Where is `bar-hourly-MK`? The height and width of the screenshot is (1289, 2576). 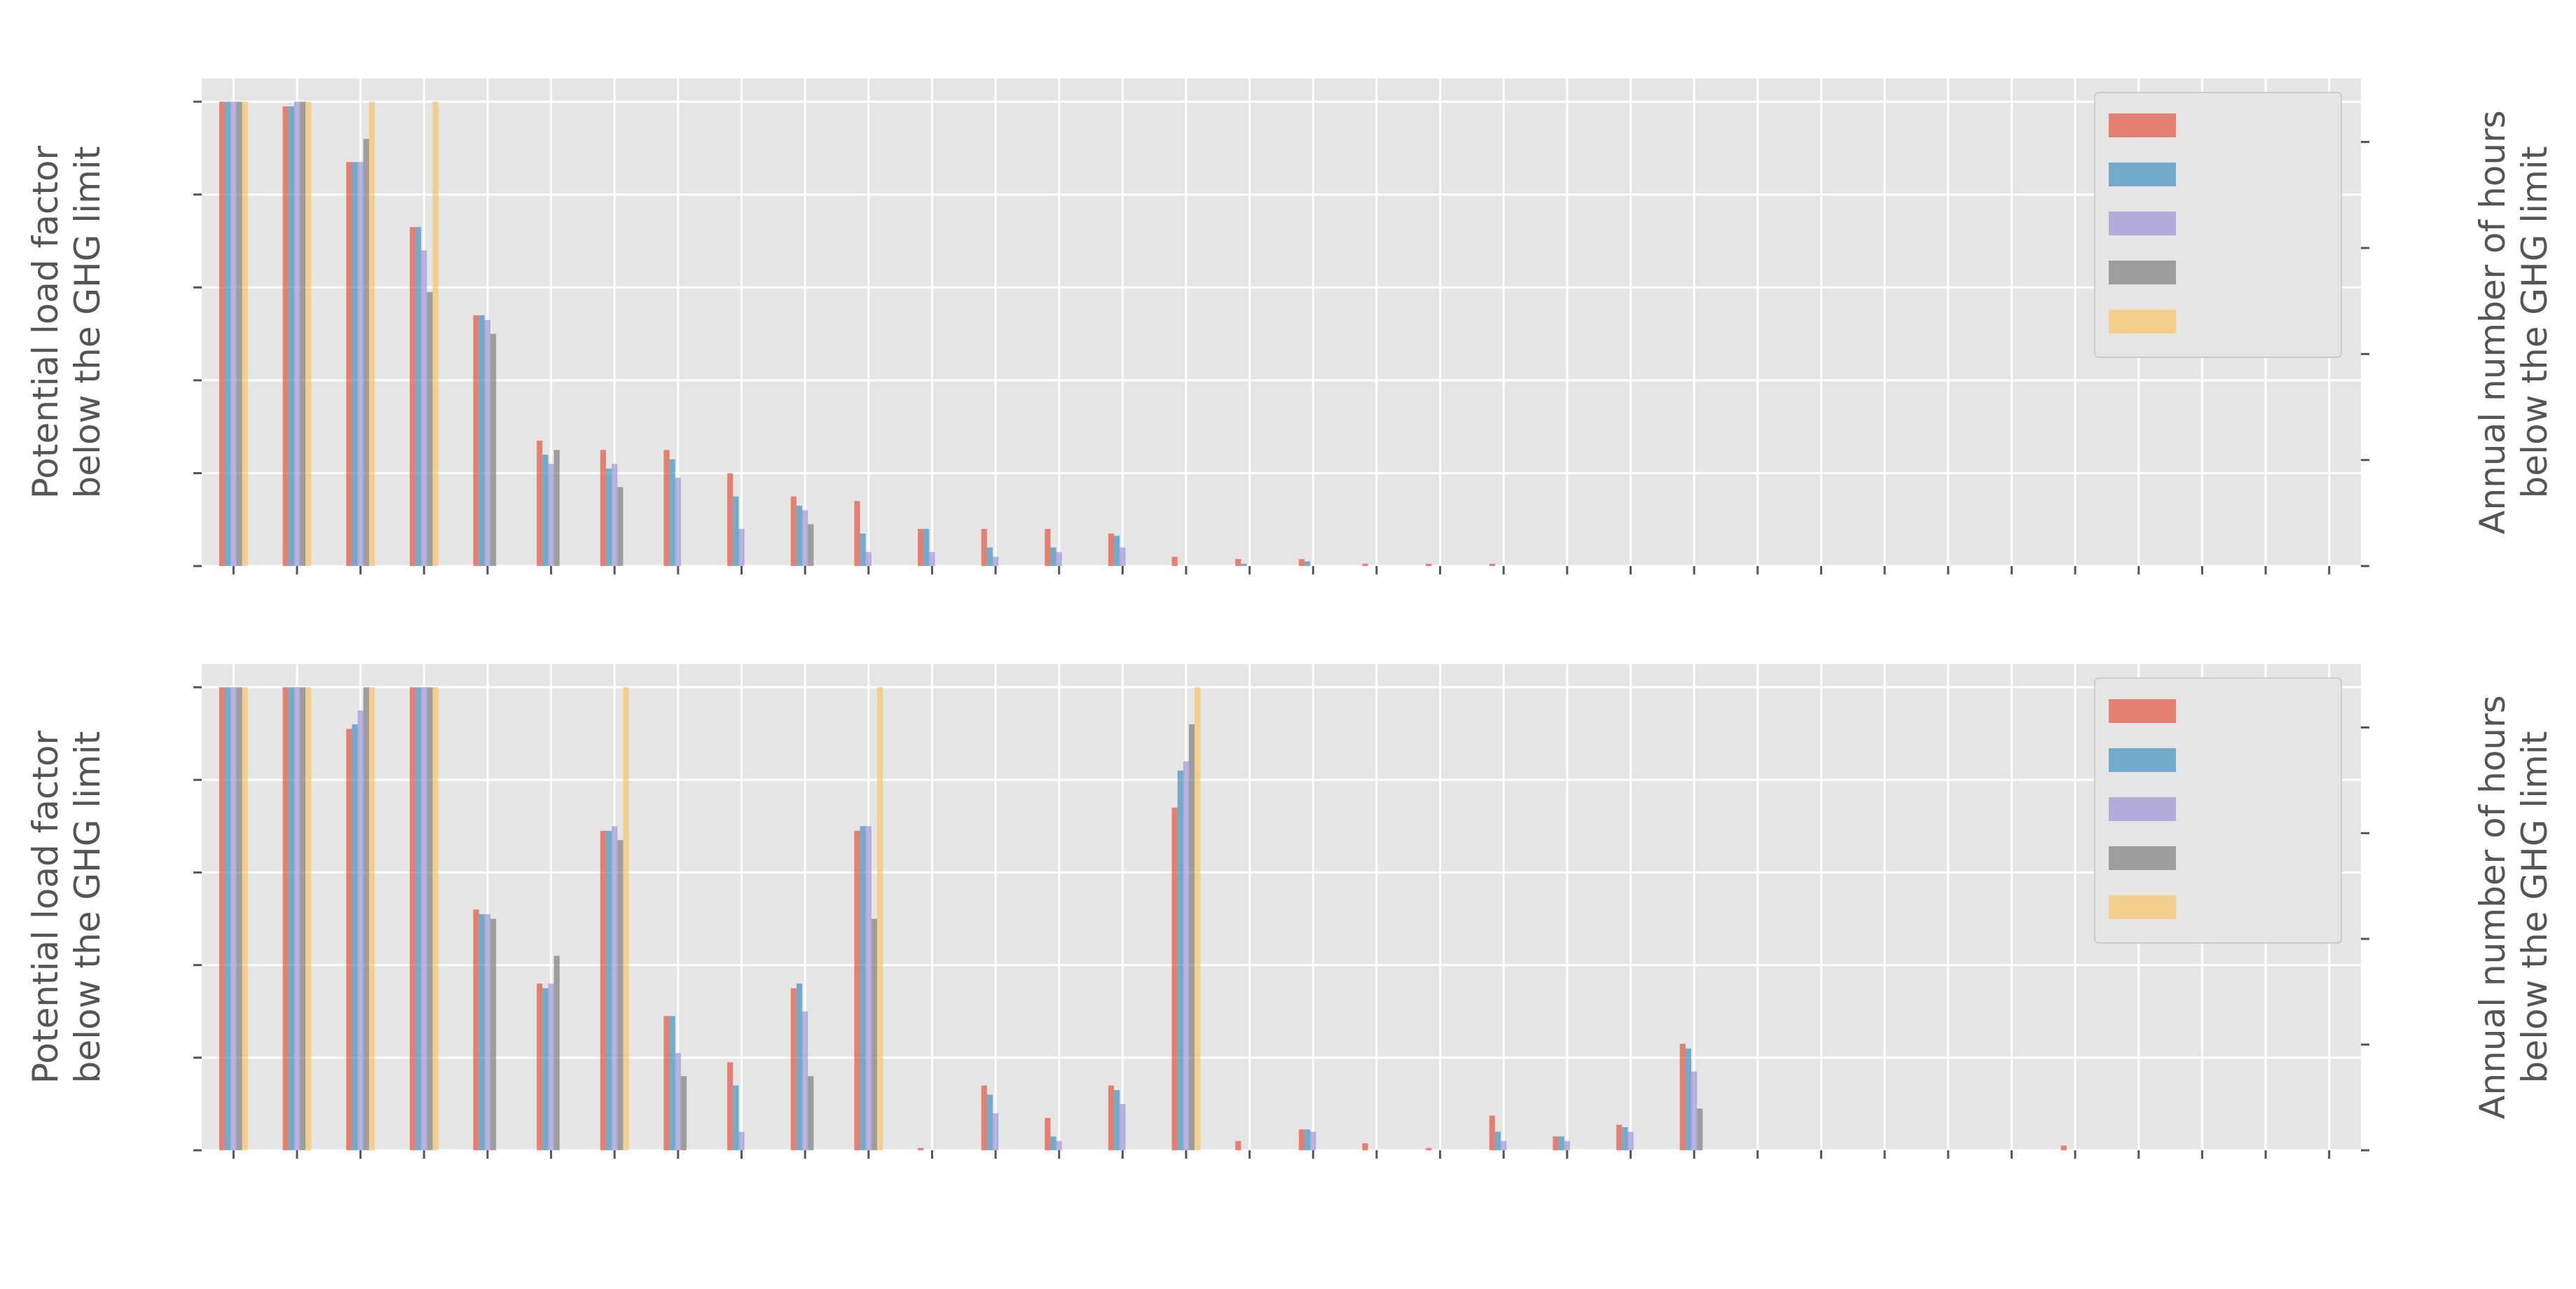
bar-hourly-MK is located at coordinates (2063, 1148).